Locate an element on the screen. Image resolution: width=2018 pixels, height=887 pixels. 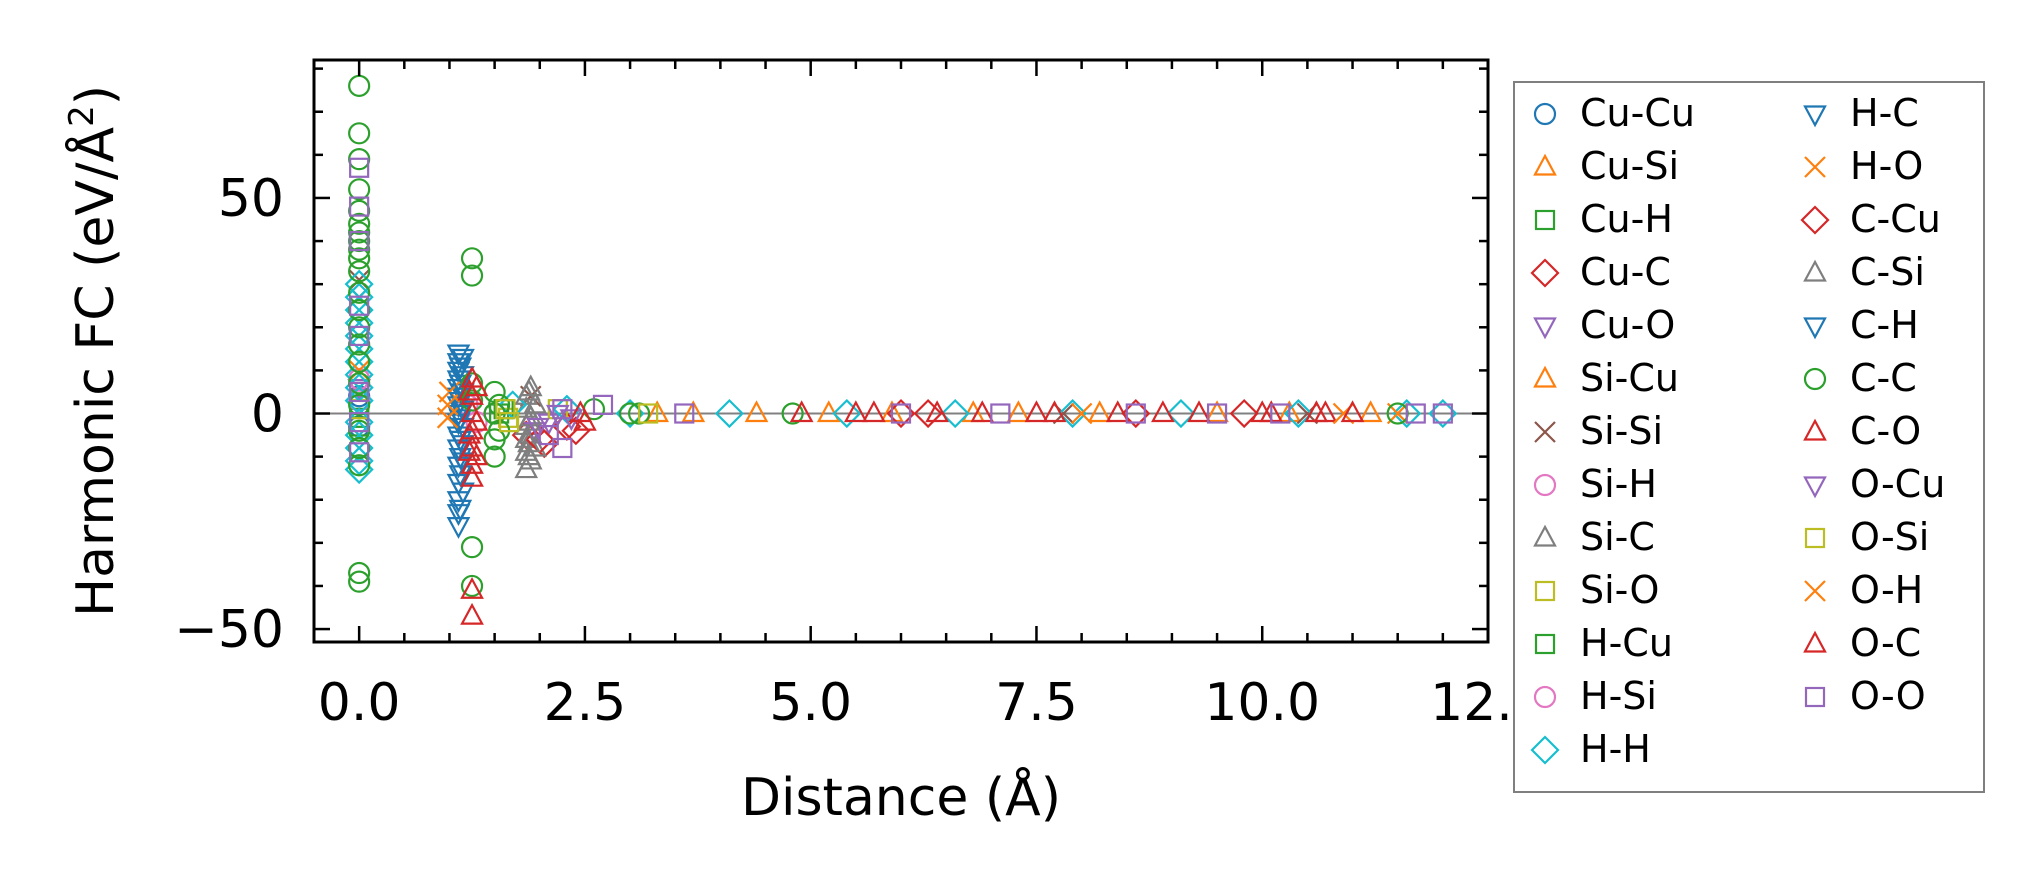
legend-marker-cu-cu is located at coordinates (1545, 114).